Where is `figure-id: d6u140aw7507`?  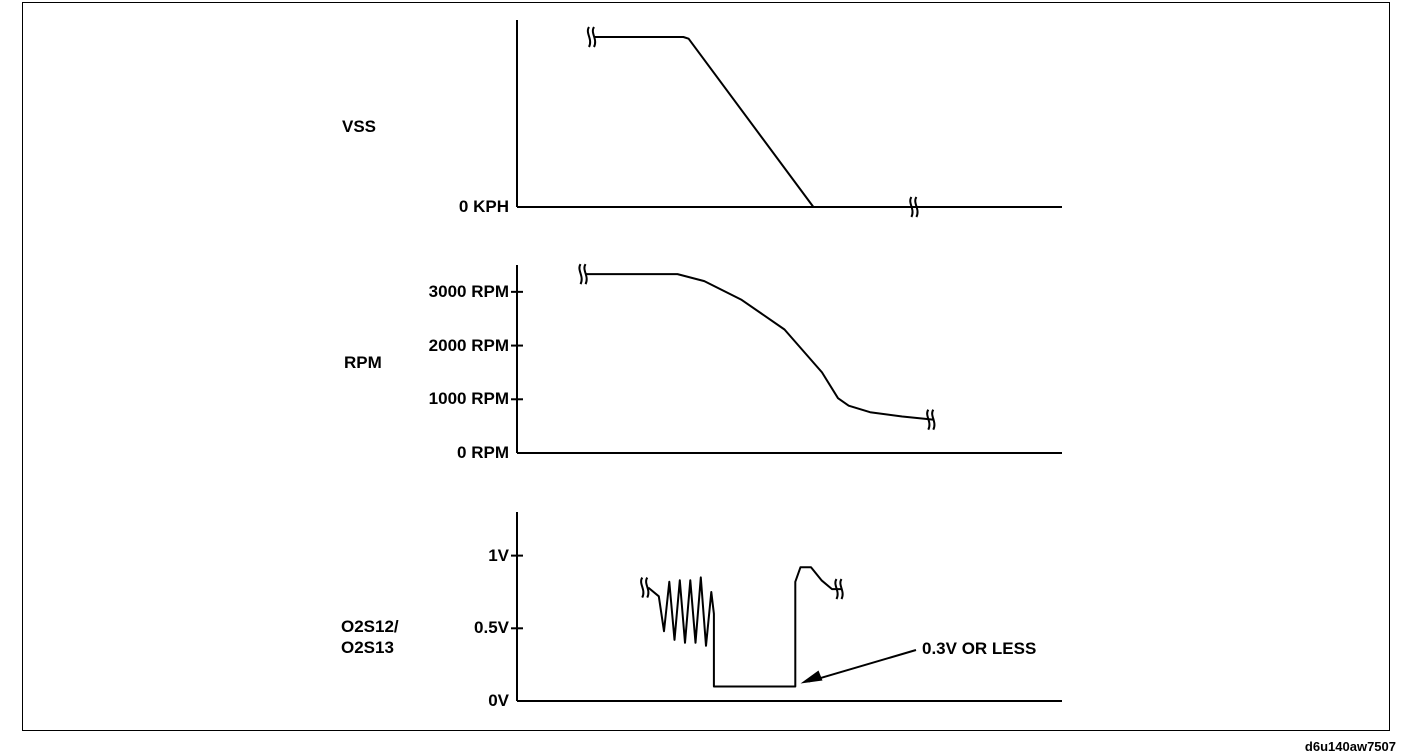 figure-id: d6u140aw7507 is located at coordinates (1350, 746).